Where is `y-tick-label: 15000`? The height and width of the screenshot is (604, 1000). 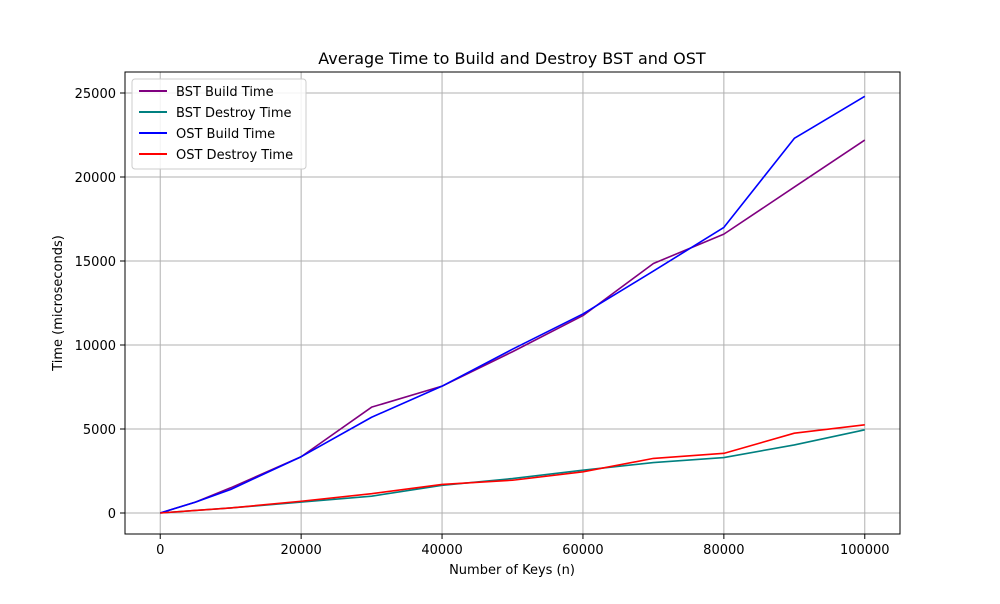 y-tick-label: 15000 is located at coordinates (95, 262).